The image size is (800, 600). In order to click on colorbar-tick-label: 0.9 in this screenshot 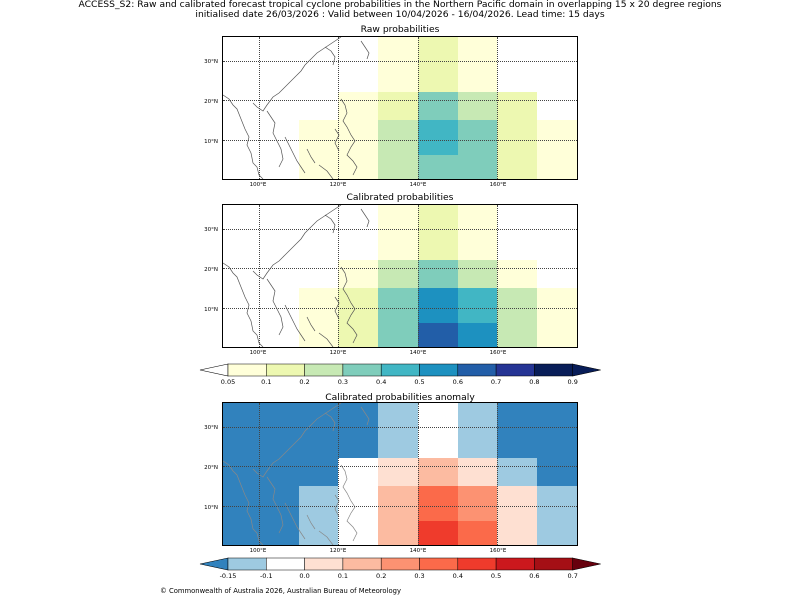, I will do `click(572, 382)`.